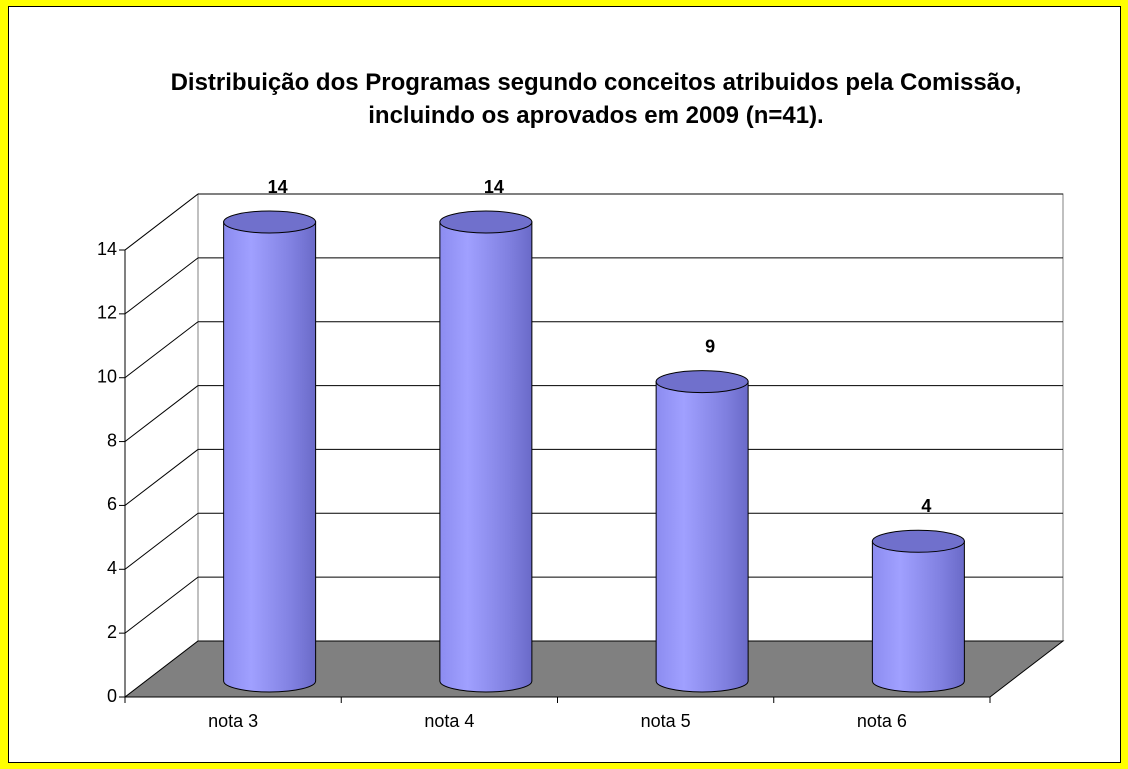 The height and width of the screenshot is (769, 1128). Describe the element at coordinates (926, 506) in the screenshot. I see `value-label: 4` at that location.